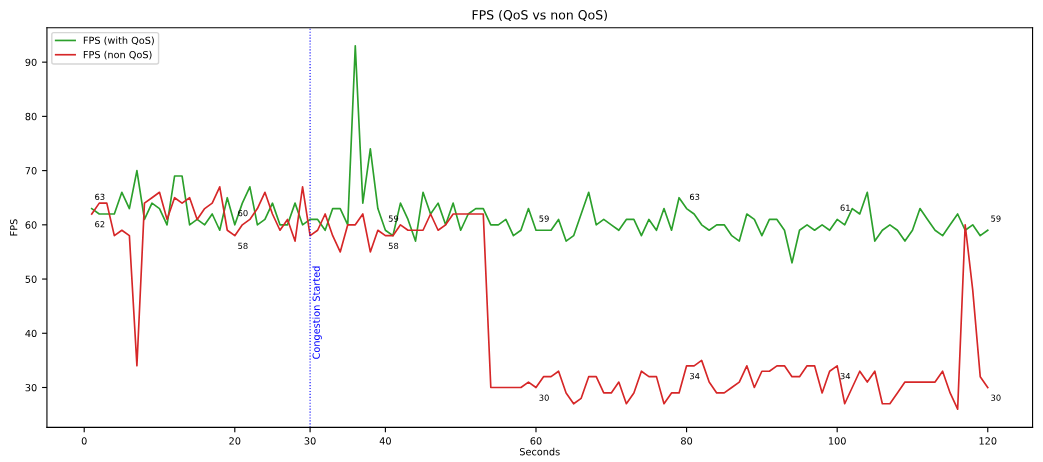 This screenshot has width=1043, height=462. What do you see at coordinates (14, 227) in the screenshot?
I see `y-axis-title: FPS` at bounding box center [14, 227].